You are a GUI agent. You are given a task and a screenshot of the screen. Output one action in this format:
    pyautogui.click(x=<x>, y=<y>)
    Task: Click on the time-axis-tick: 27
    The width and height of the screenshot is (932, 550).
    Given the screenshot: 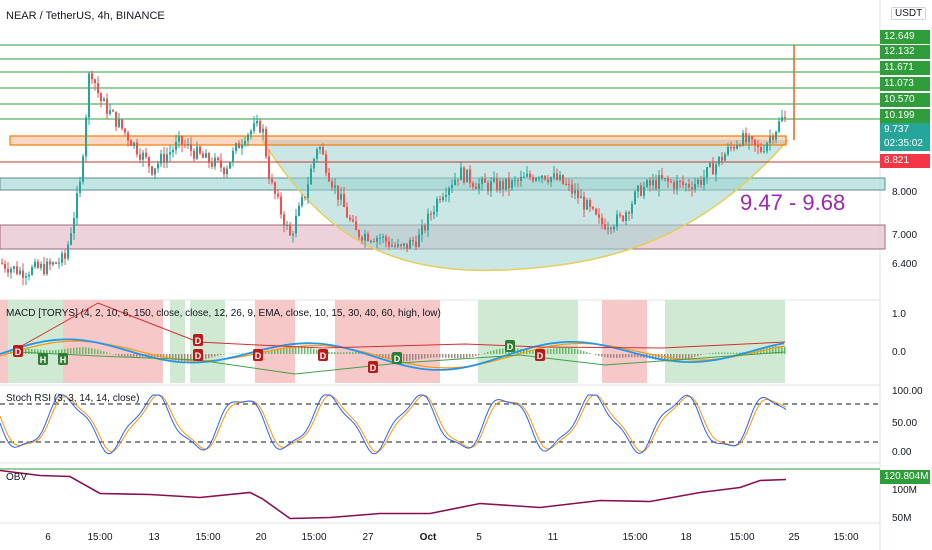 What is the action you would take?
    pyautogui.click(x=368, y=537)
    